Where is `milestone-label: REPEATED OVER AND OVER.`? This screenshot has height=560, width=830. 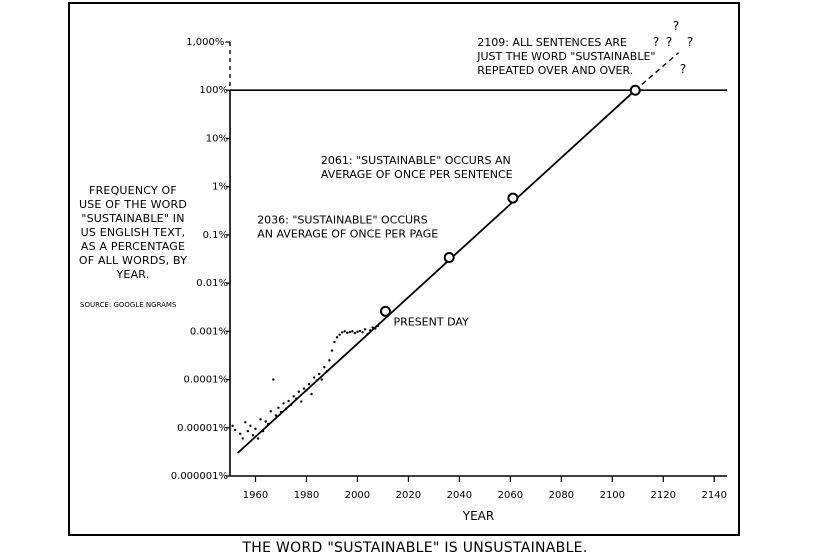 milestone-label: REPEATED OVER AND OVER. is located at coordinates (555, 70).